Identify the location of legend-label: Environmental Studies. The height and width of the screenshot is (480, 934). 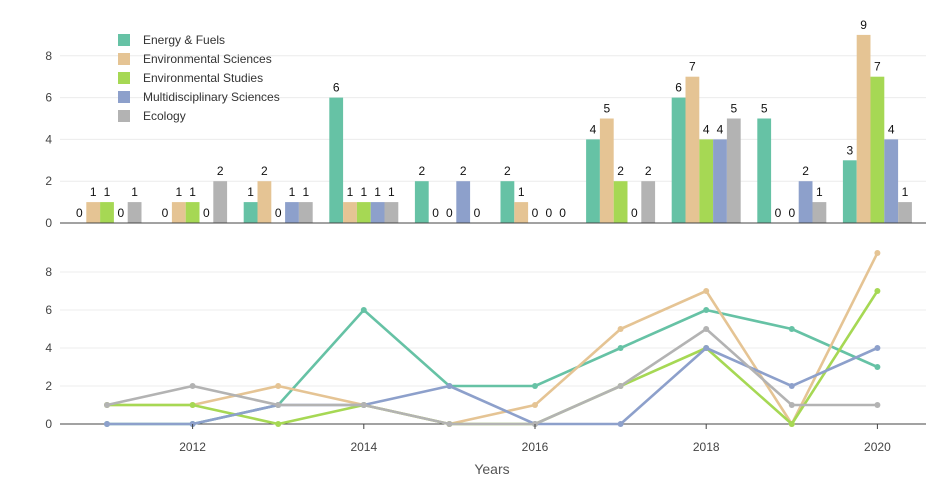
(203, 78).